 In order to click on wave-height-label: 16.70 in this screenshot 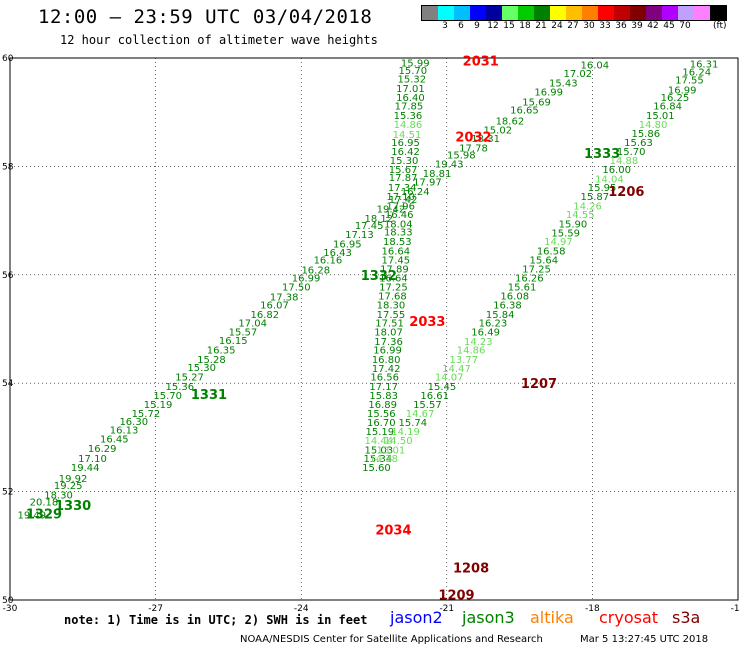, I will do `click(381, 423)`.